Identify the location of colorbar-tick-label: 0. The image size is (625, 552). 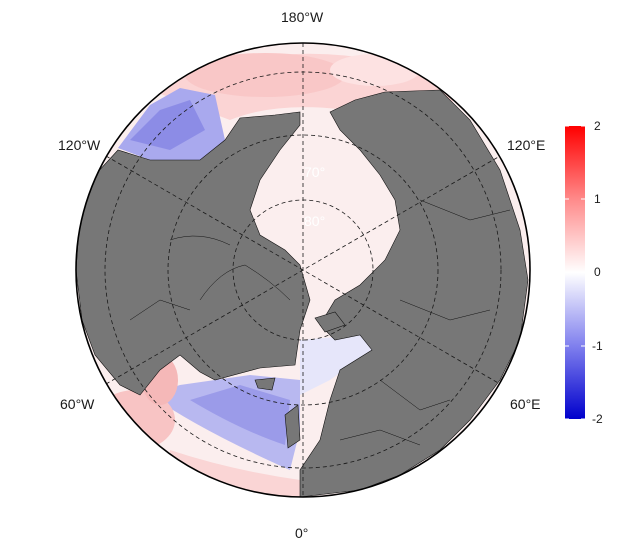
(597, 272).